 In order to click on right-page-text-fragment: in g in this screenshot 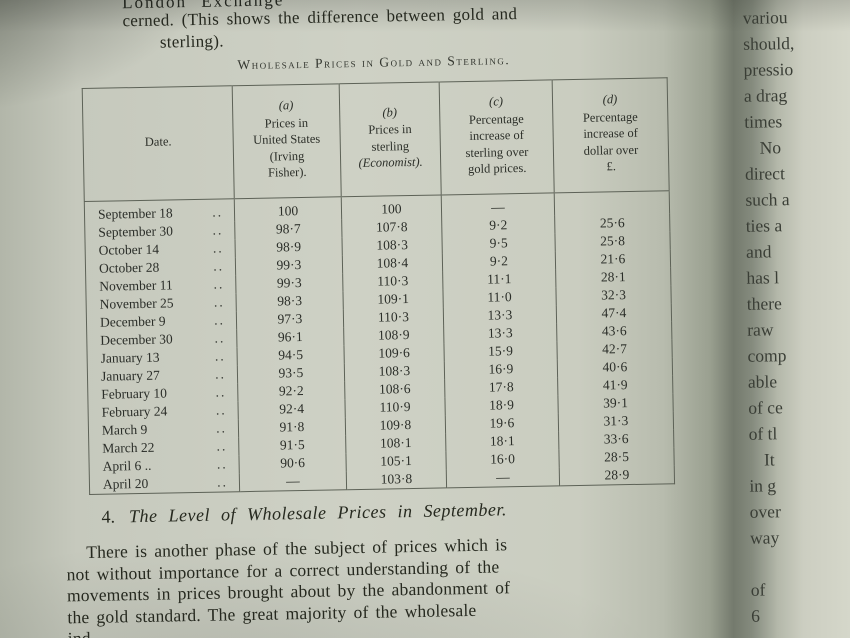, I will do `click(763, 485)`.